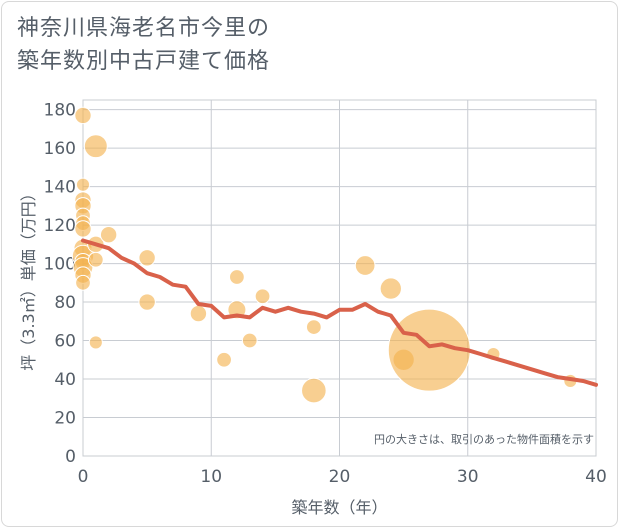 Image resolution: width=621 pixels, height=530 pixels. Describe the element at coordinates (65, 342) in the screenshot. I see `y-tick-label: 60` at that location.